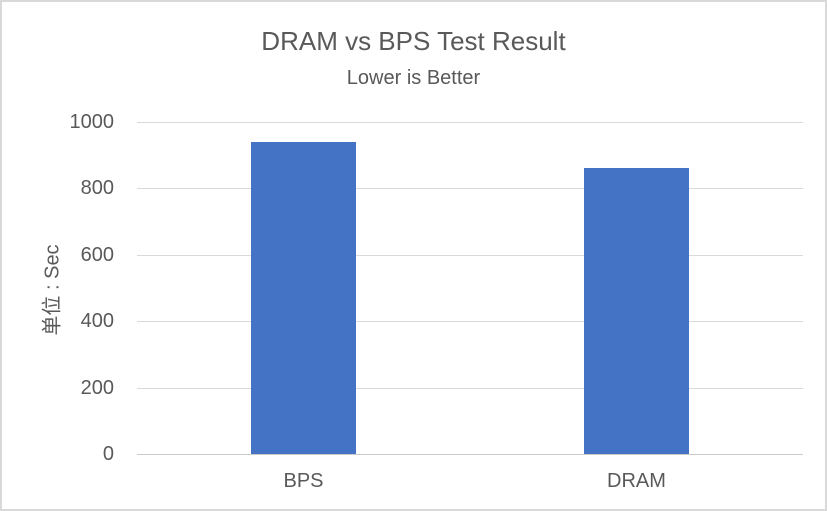 This screenshot has height=511, width=827. Describe the element at coordinates (303, 481) in the screenshot. I see `category-label-bps: BPS` at that location.